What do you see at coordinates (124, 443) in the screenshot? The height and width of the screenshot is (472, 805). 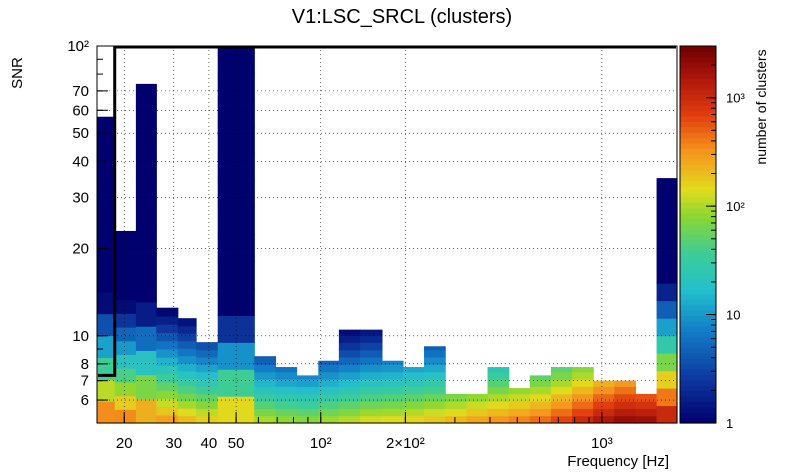 I see `x-tick-label: 20` at bounding box center [124, 443].